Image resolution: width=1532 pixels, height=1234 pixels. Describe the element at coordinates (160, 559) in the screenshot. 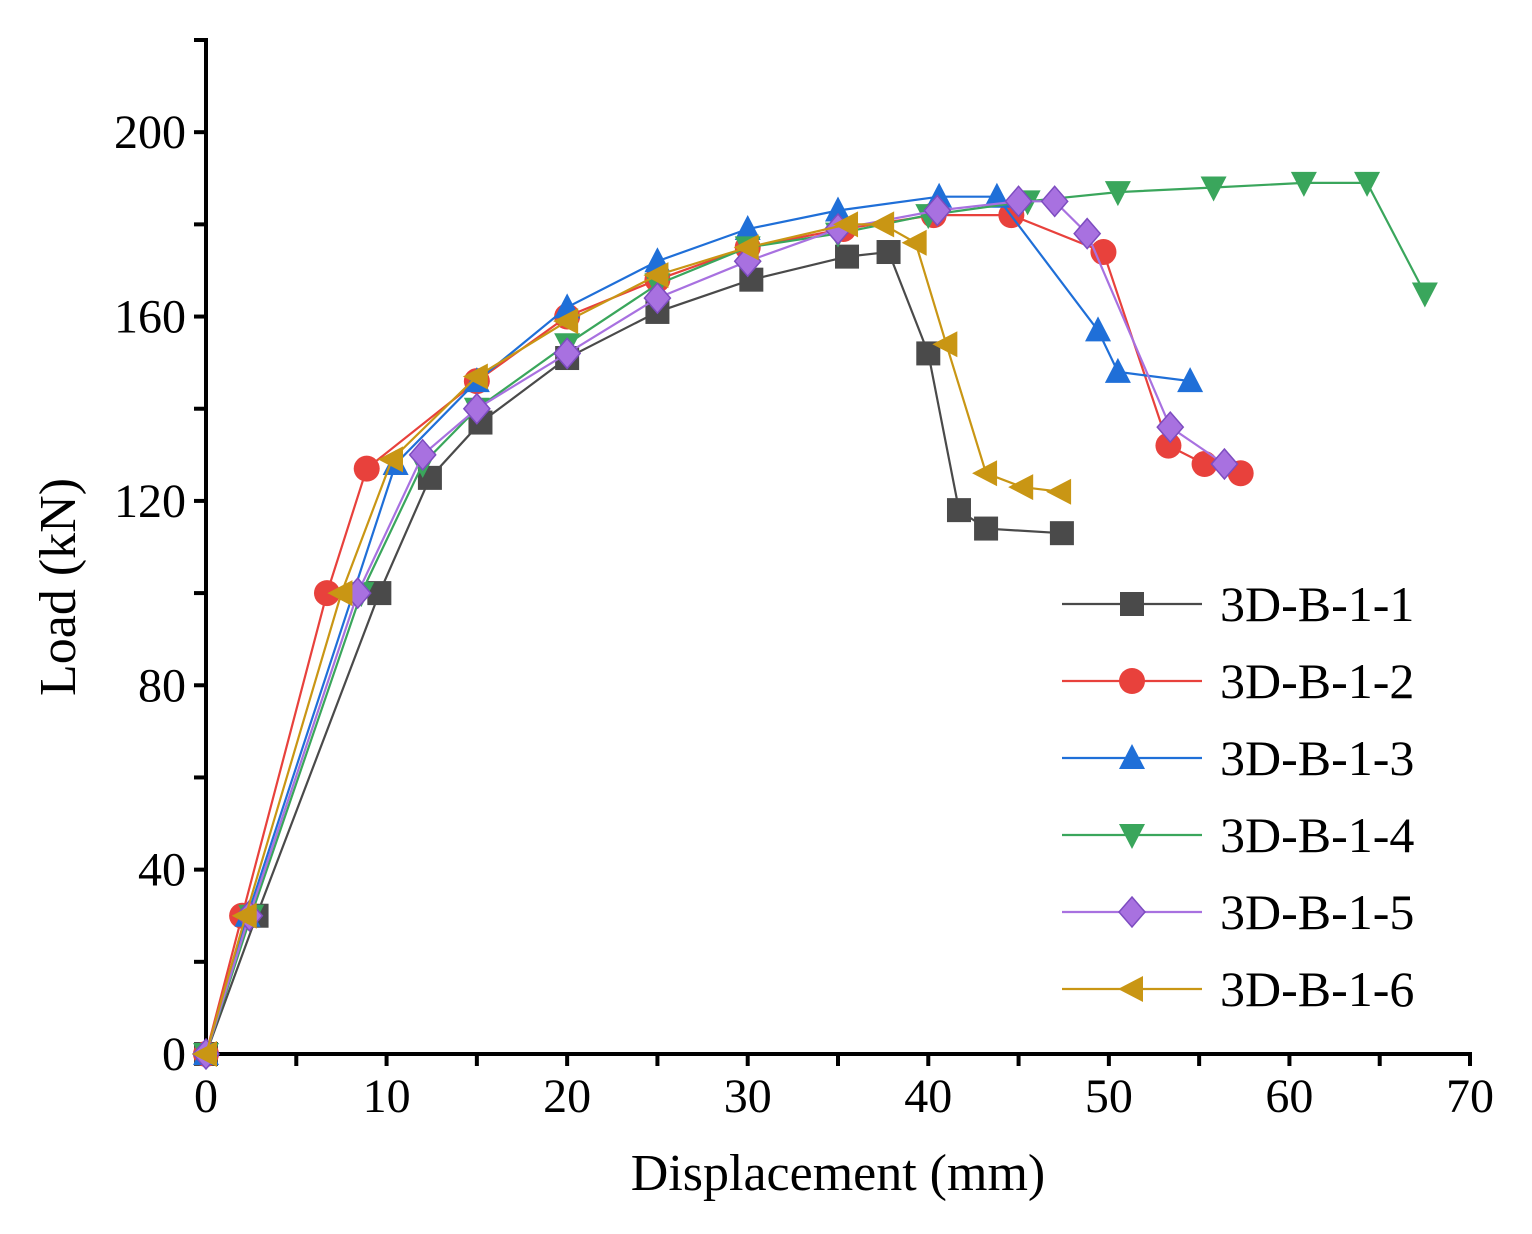

I see `y-ticks: 0 40 80 120 160 200` at that location.